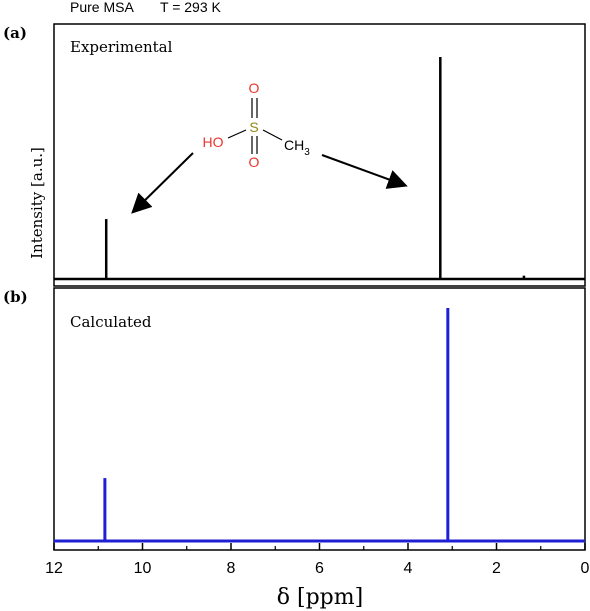 Image resolution: width=590 pixels, height=611 pixels. What do you see at coordinates (121, 47) in the screenshot?
I see `panel-a-annotation: Experimental` at bounding box center [121, 47].